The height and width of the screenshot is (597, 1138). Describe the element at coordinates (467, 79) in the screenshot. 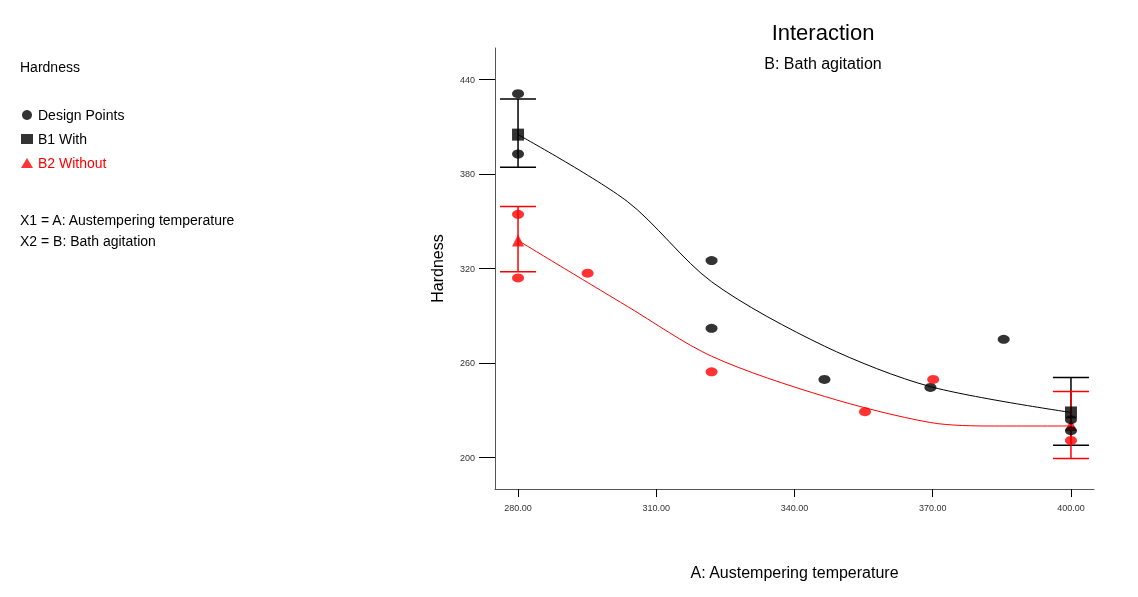

I see `y-tick-label: 440` at that location.